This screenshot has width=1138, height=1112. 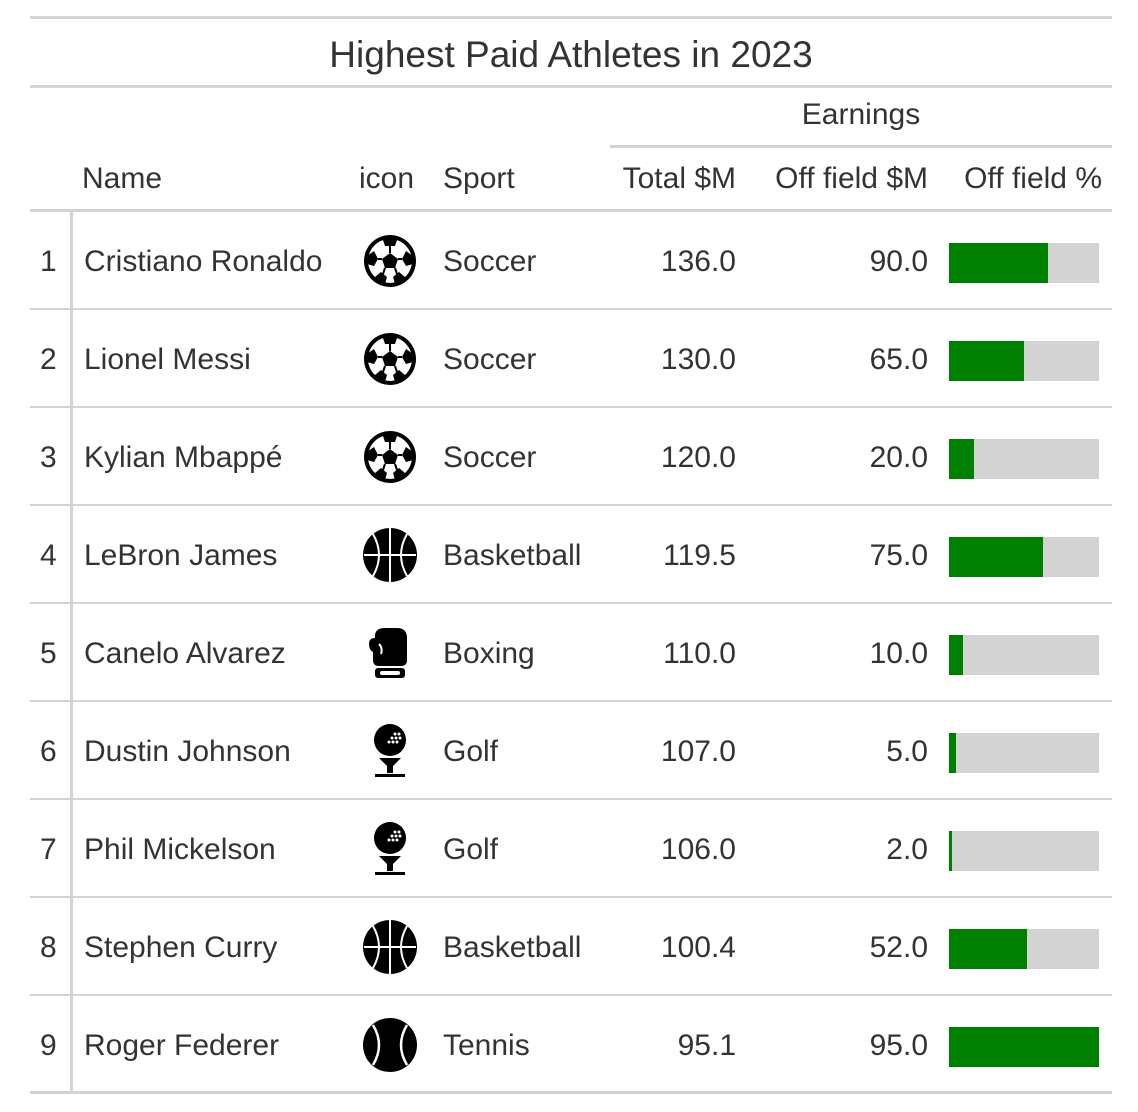 I want to click on column-header-sport: Sport, so click(x=479, y=178).